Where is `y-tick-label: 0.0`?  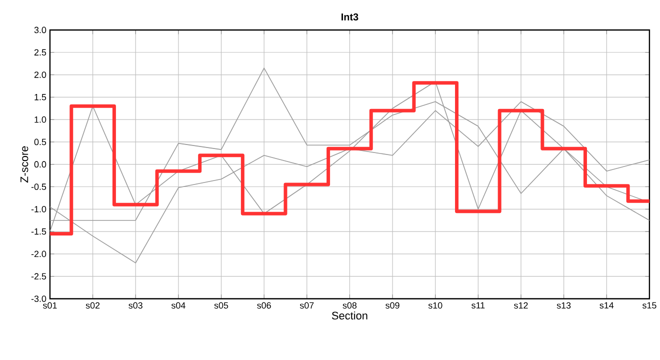 y-tick-label: 0.0 is located at coordinates (40, 164).